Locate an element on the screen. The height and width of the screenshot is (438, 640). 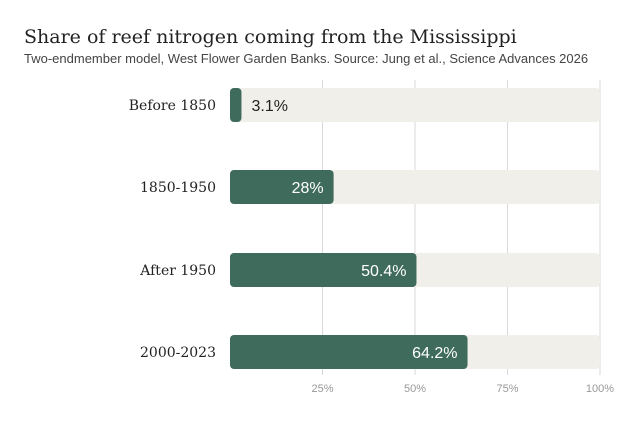
data-label: 50.4% is located at coordinates (383, 271).